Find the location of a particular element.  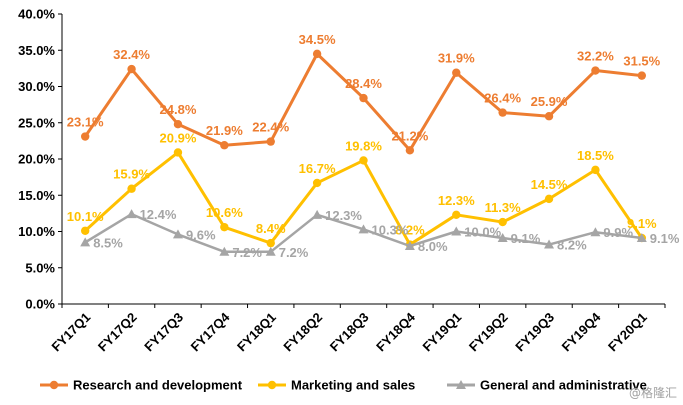

legend-item: General and administrative is located at coordinates (547, 385).